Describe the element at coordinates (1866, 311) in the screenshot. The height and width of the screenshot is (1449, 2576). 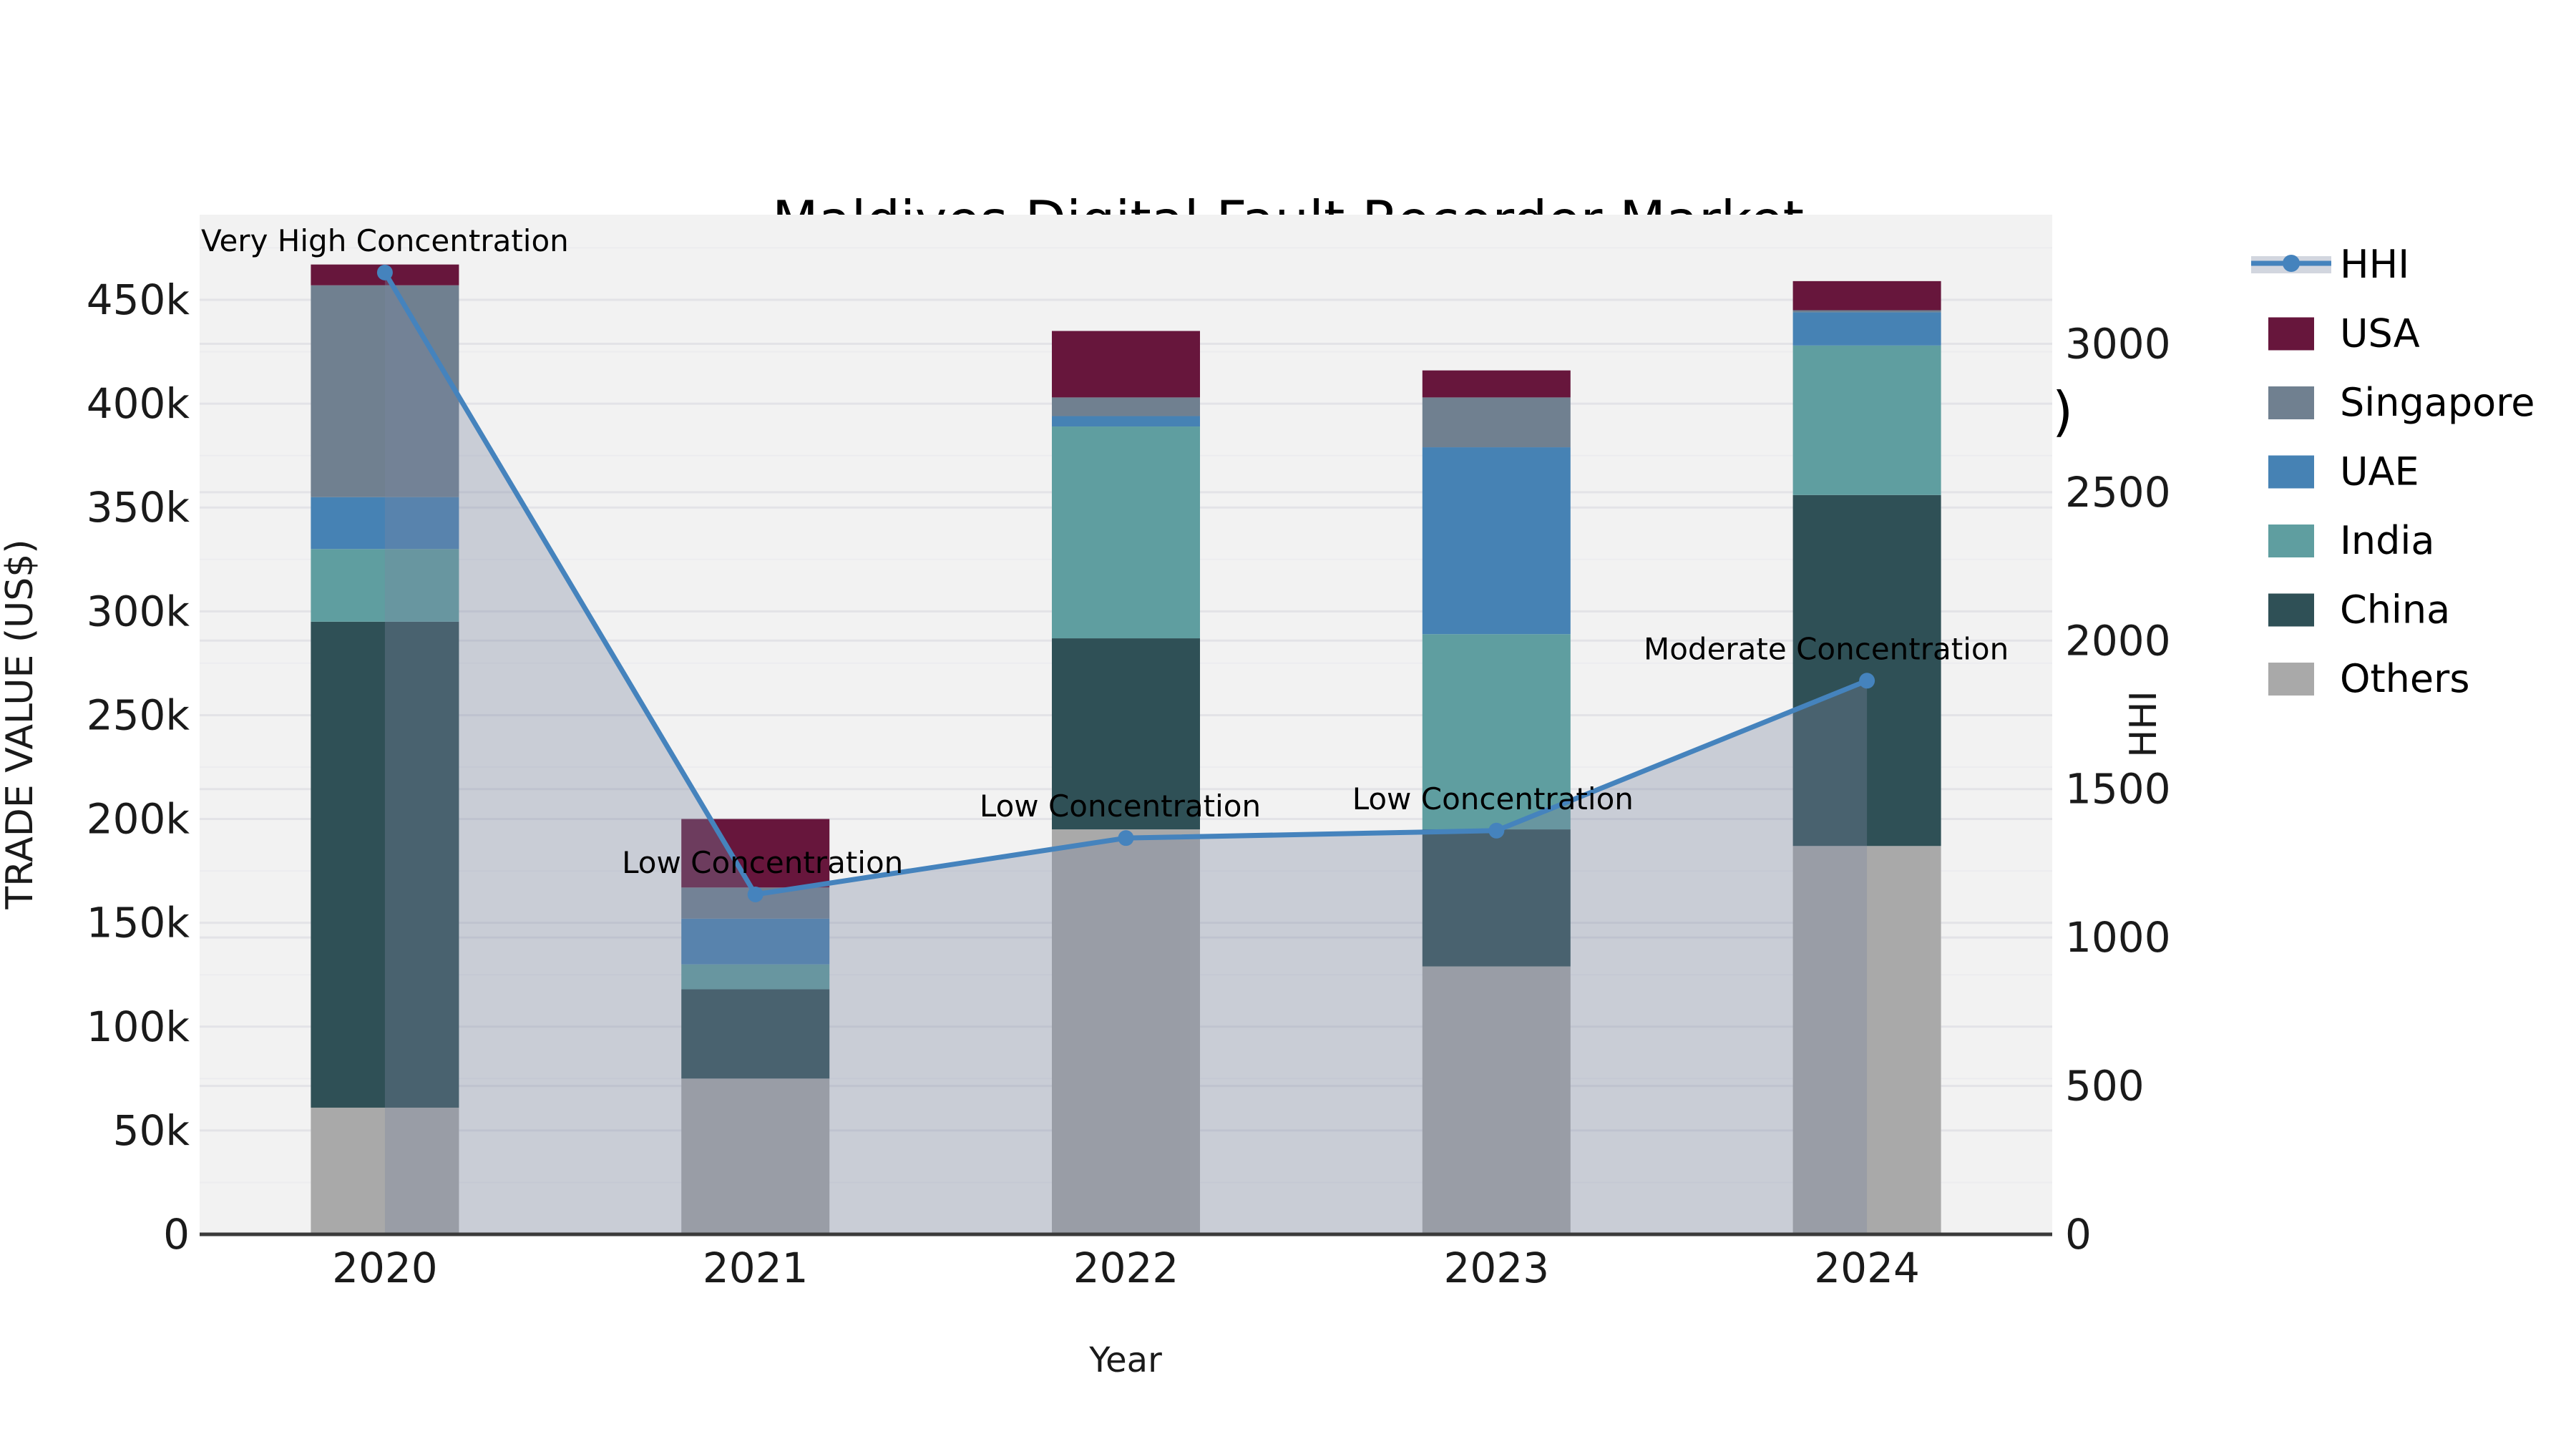
I see `bar-segment-2024-singapore` at that location.